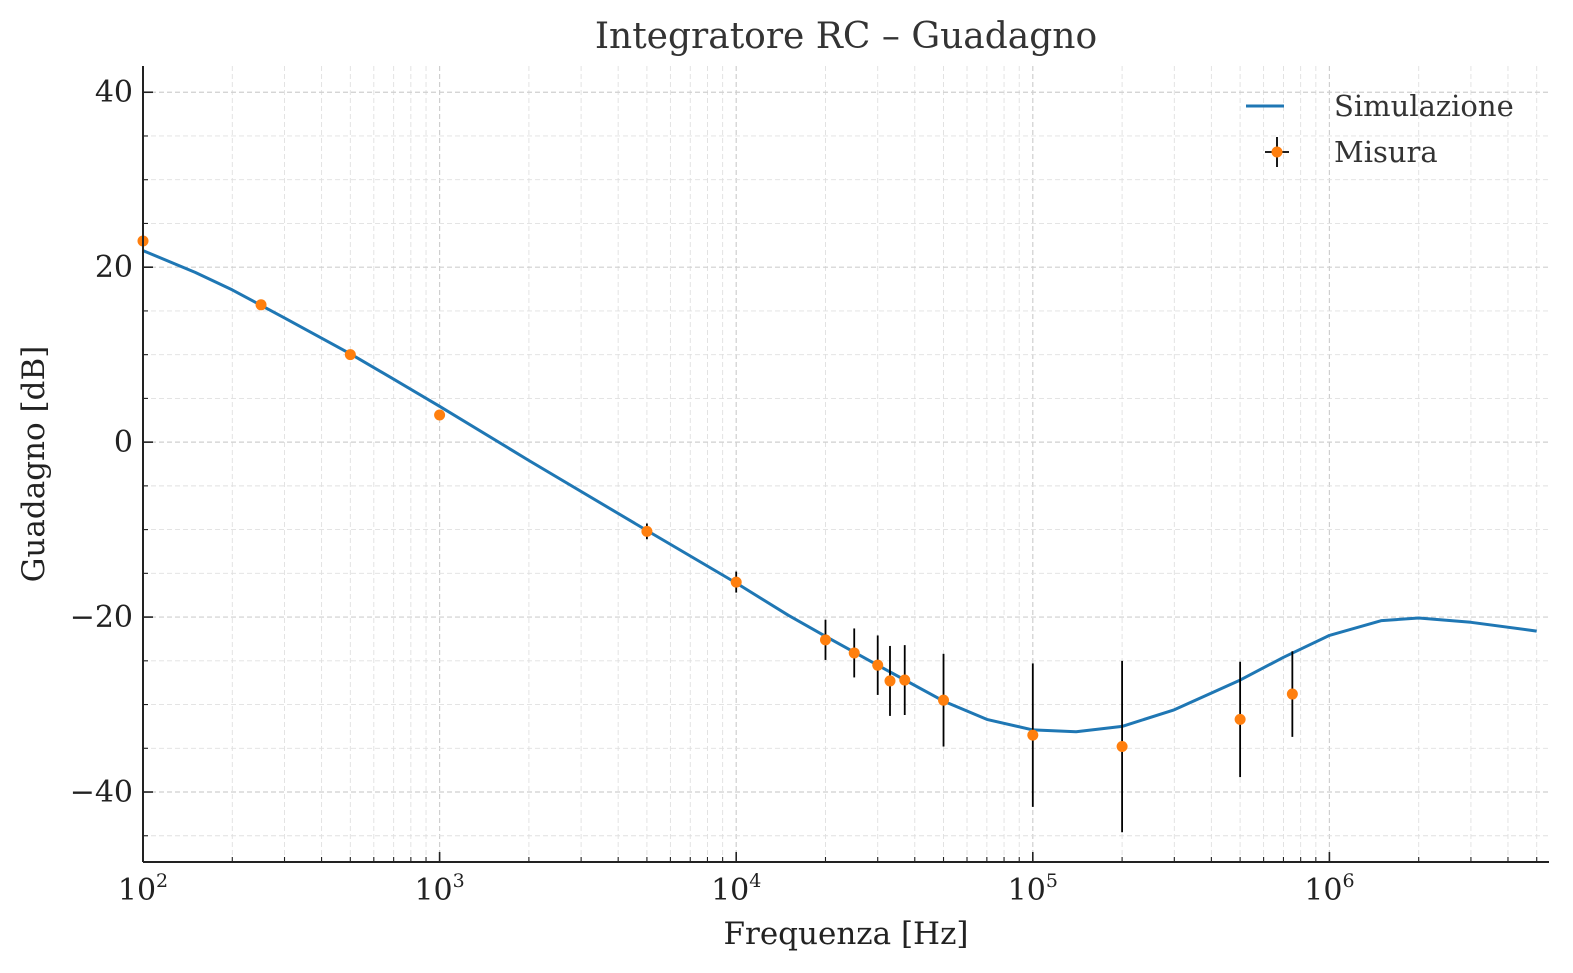  Describe the element at coordinates (114, 92) in the screenshot. I see `y-tick-label: 40` at that location.